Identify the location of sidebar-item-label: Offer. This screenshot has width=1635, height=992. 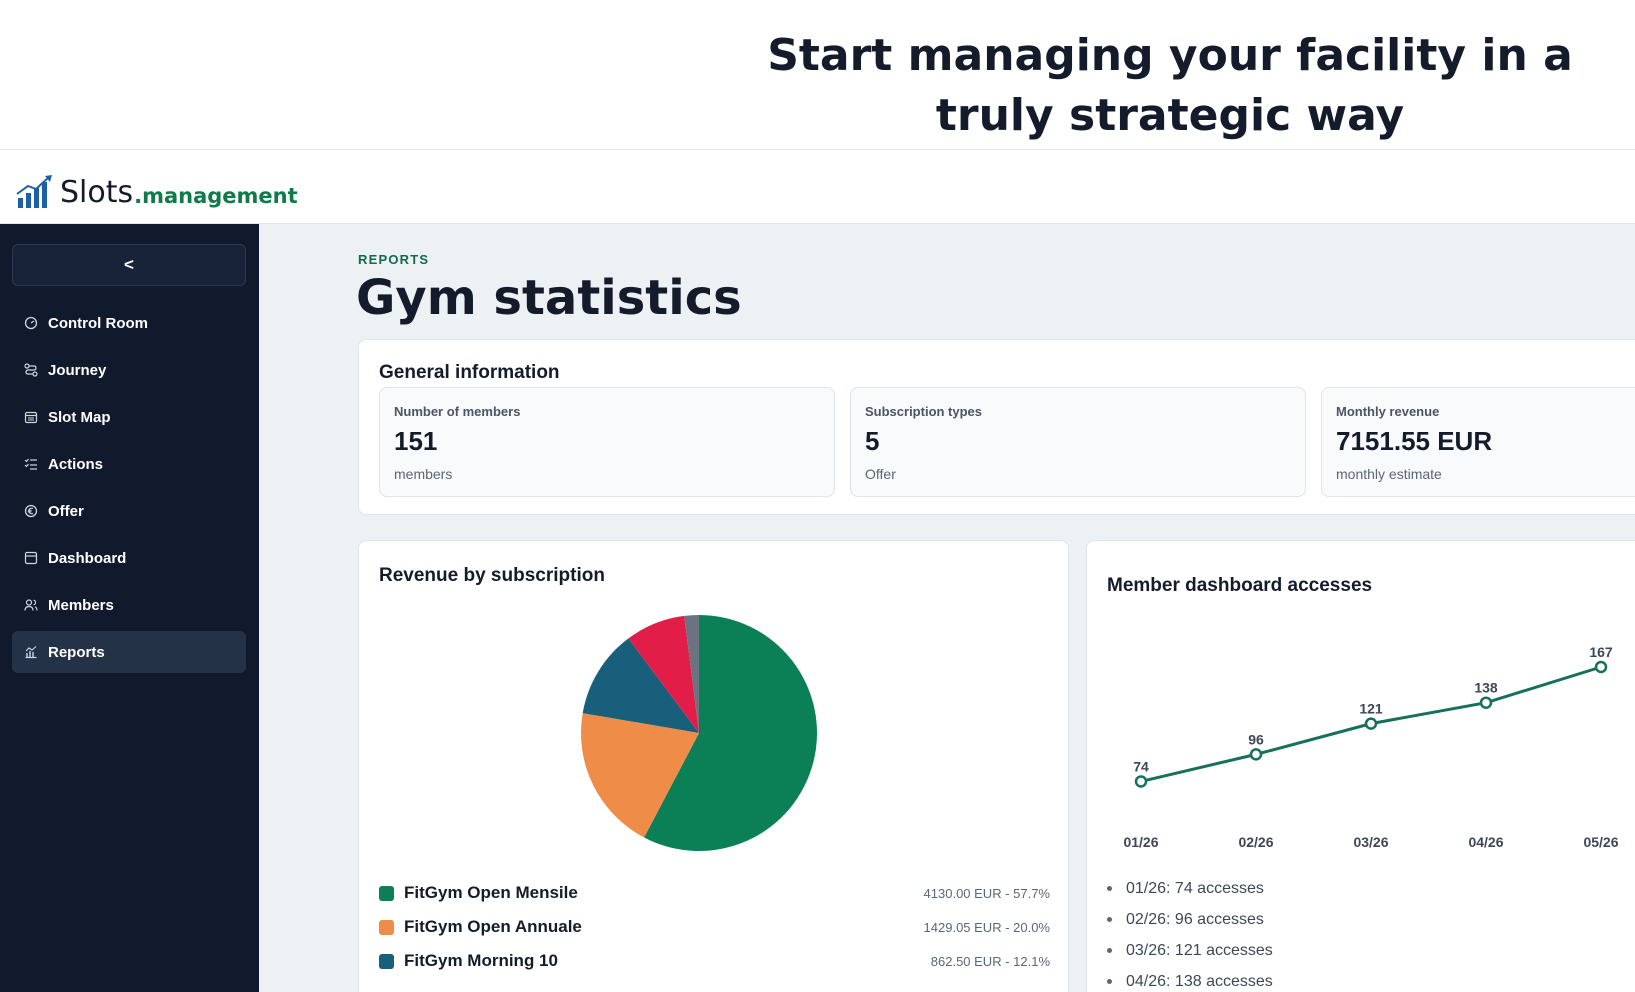
(66, 511).